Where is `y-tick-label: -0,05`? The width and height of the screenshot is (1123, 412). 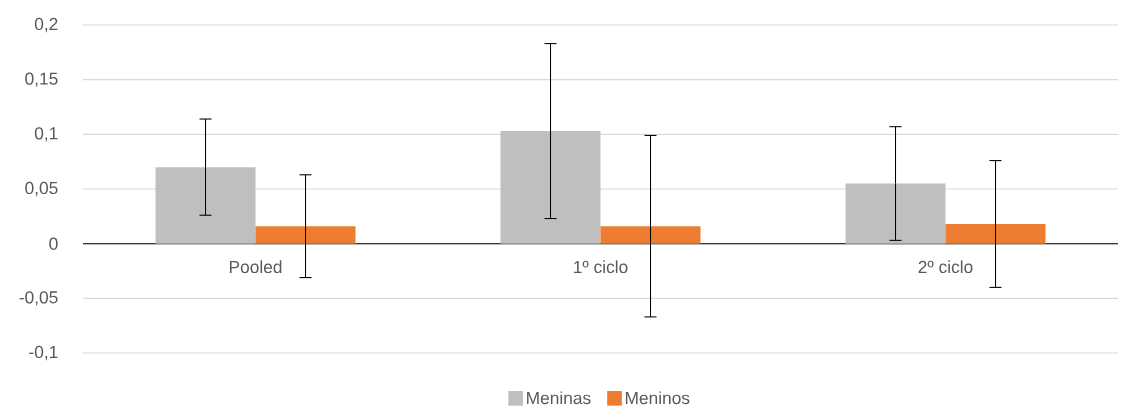
y-tick-label: -0,05 is located at coordinates (38, 298).